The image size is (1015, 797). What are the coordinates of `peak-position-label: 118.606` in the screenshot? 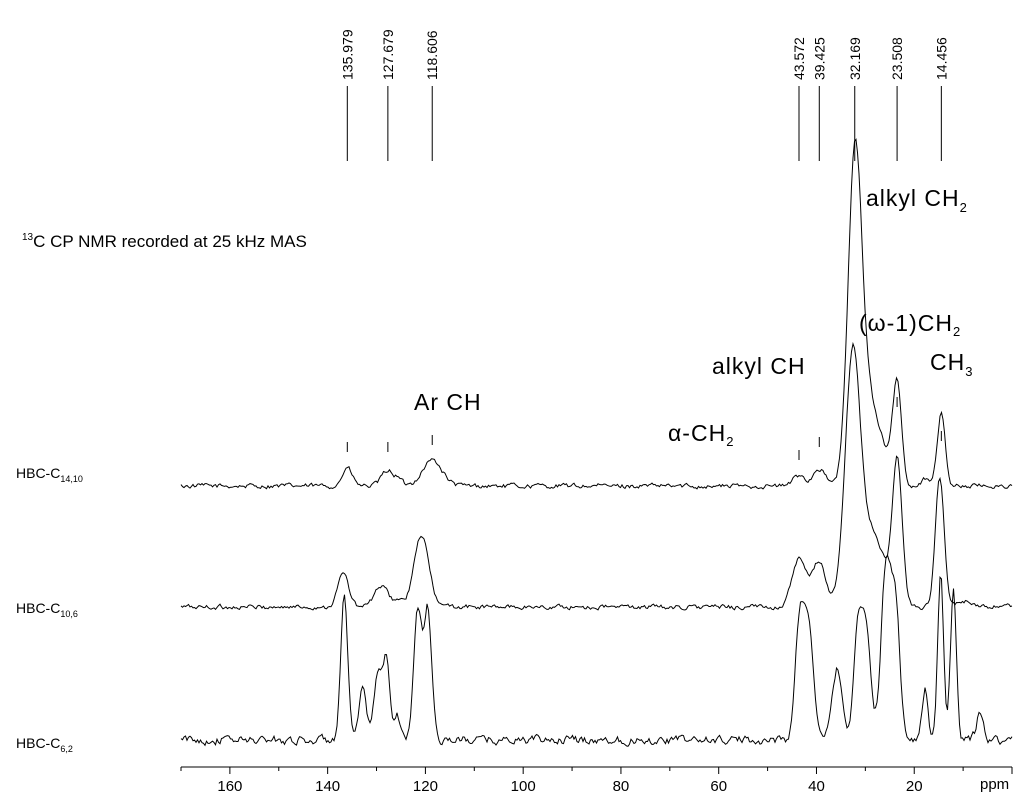 It's located at (432, 55).